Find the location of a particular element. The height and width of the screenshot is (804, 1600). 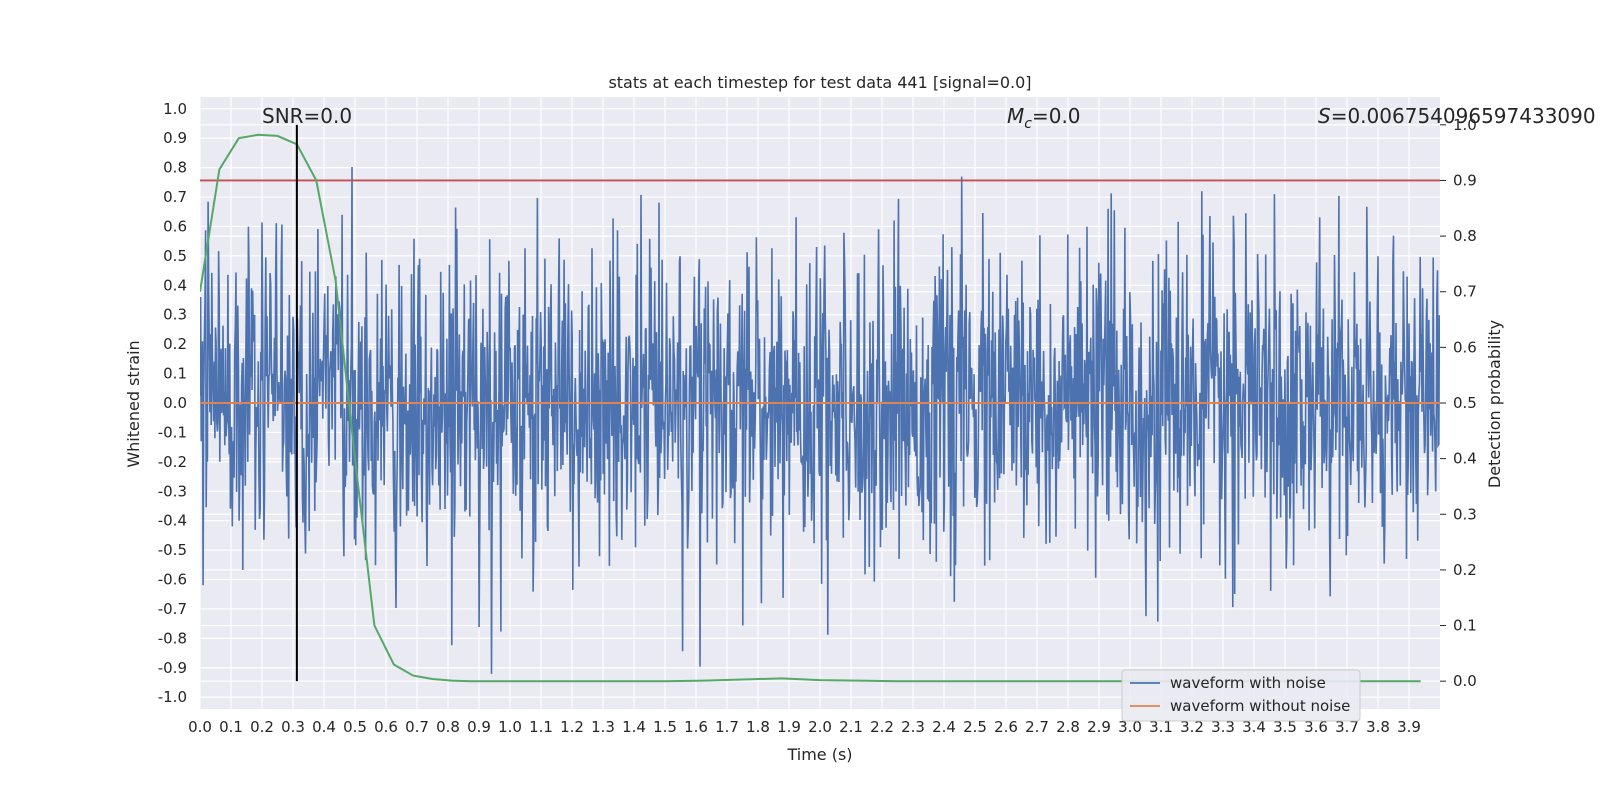

x-tick-label: 3.8 is located at coordinates (1378, 727).